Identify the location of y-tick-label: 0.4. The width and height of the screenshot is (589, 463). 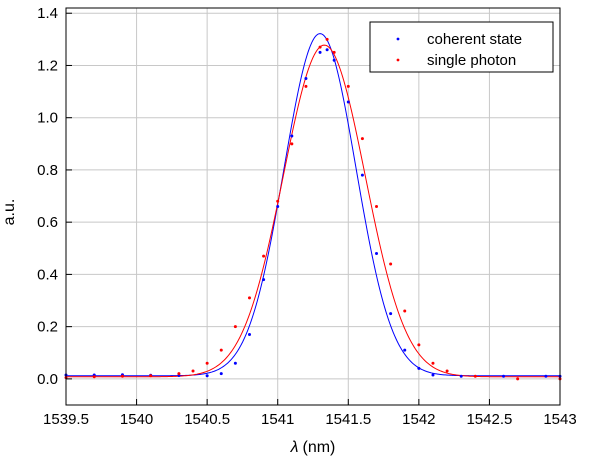
(47, 274).